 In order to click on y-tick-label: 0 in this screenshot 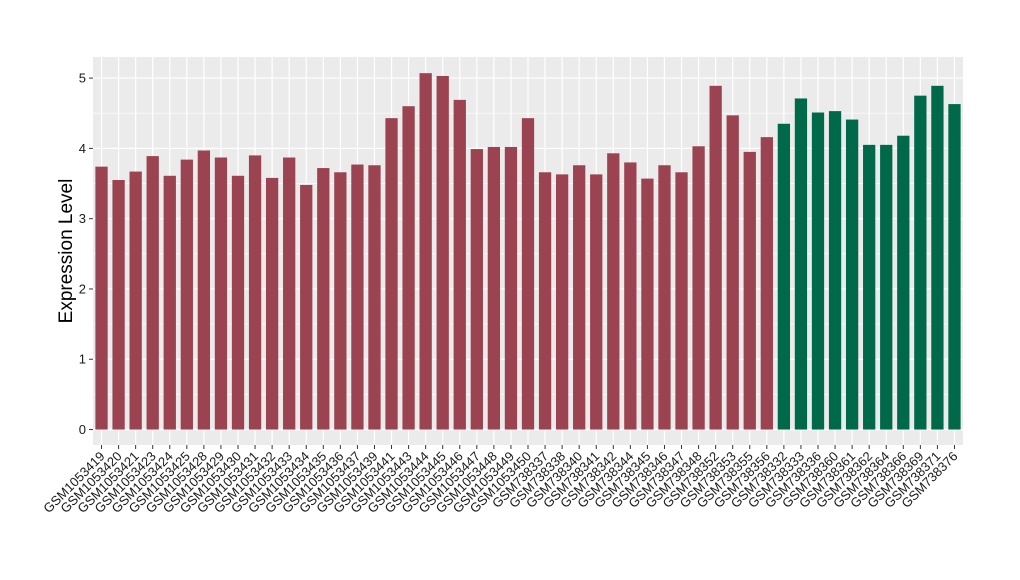, I will do `click(82, 429)`.